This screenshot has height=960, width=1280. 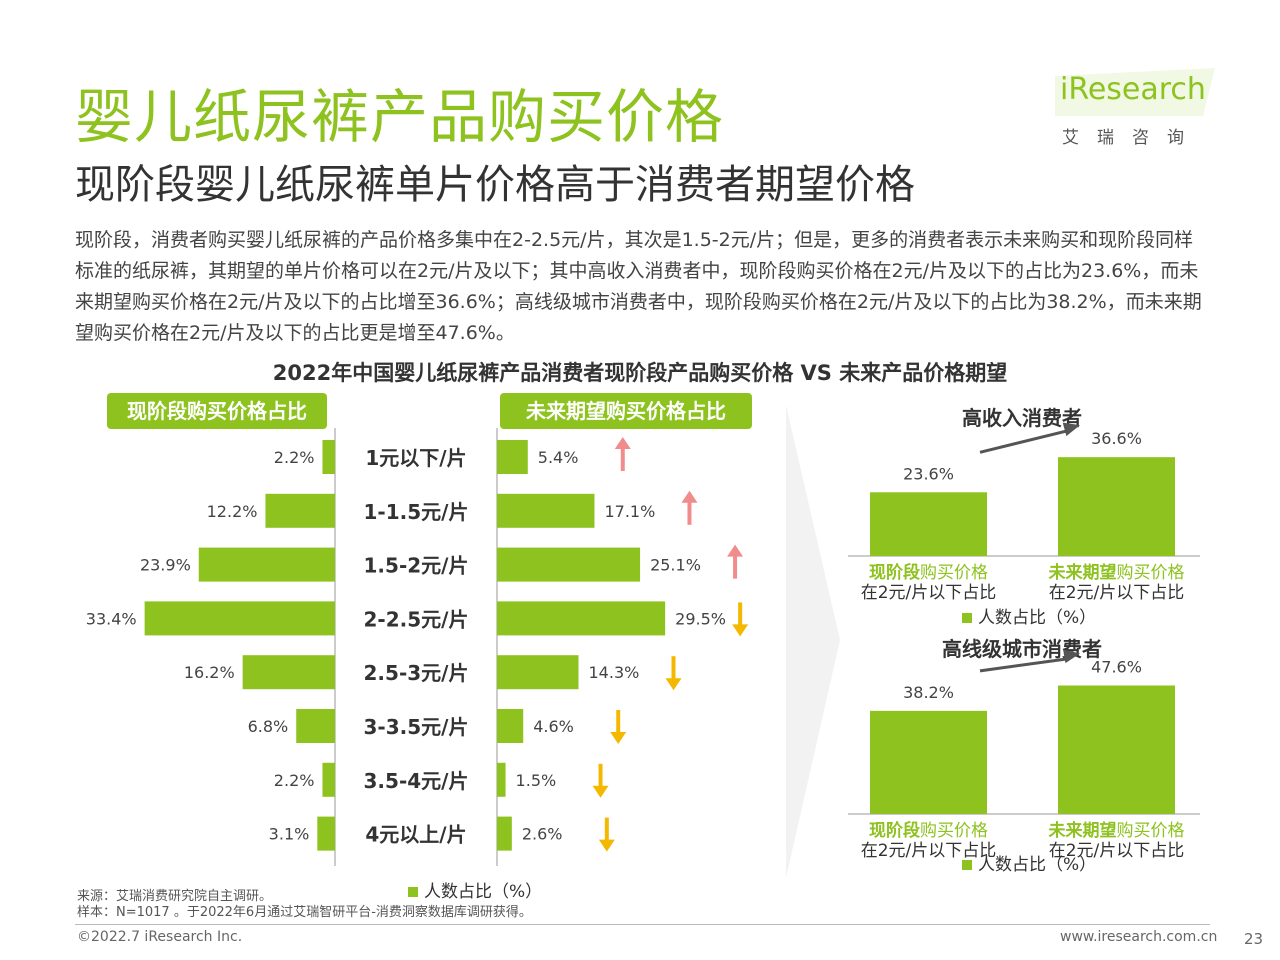 What do you see at coordinates (1022, 649) in the screenshot?
I see `small-chart-title-2: 高线级城市消费者` at bounding box center [1022, 649].